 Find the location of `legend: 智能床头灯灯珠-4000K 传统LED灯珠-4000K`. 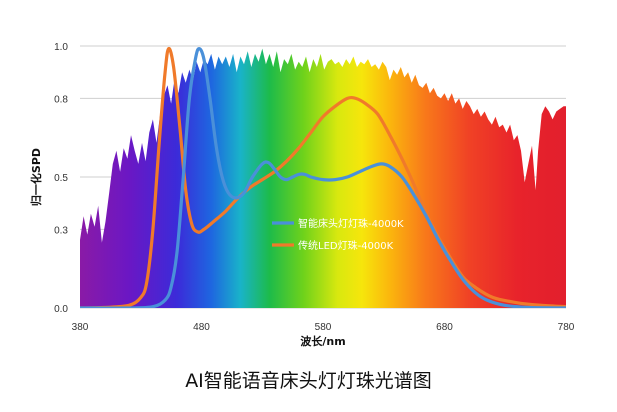

legend: 智能床头灯灯珠-4000K 传统LED灯珠-4000K is located at coordinates (338, 234).